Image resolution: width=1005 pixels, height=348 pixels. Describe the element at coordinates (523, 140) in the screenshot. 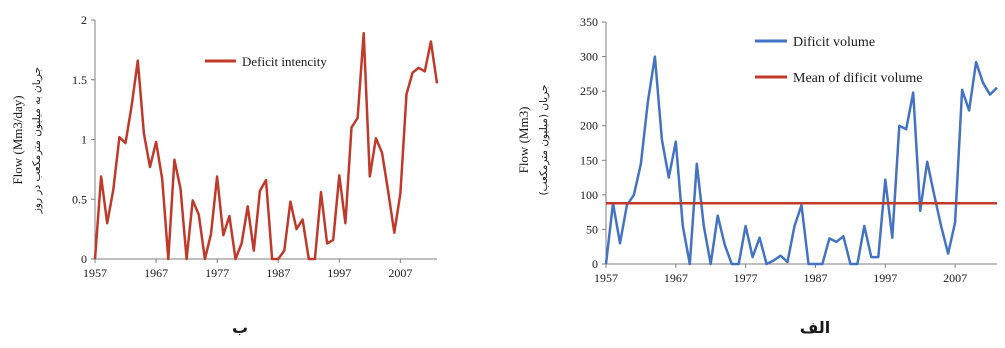

I see `right-y-axis-label: Flow (Mm3)` at that location.